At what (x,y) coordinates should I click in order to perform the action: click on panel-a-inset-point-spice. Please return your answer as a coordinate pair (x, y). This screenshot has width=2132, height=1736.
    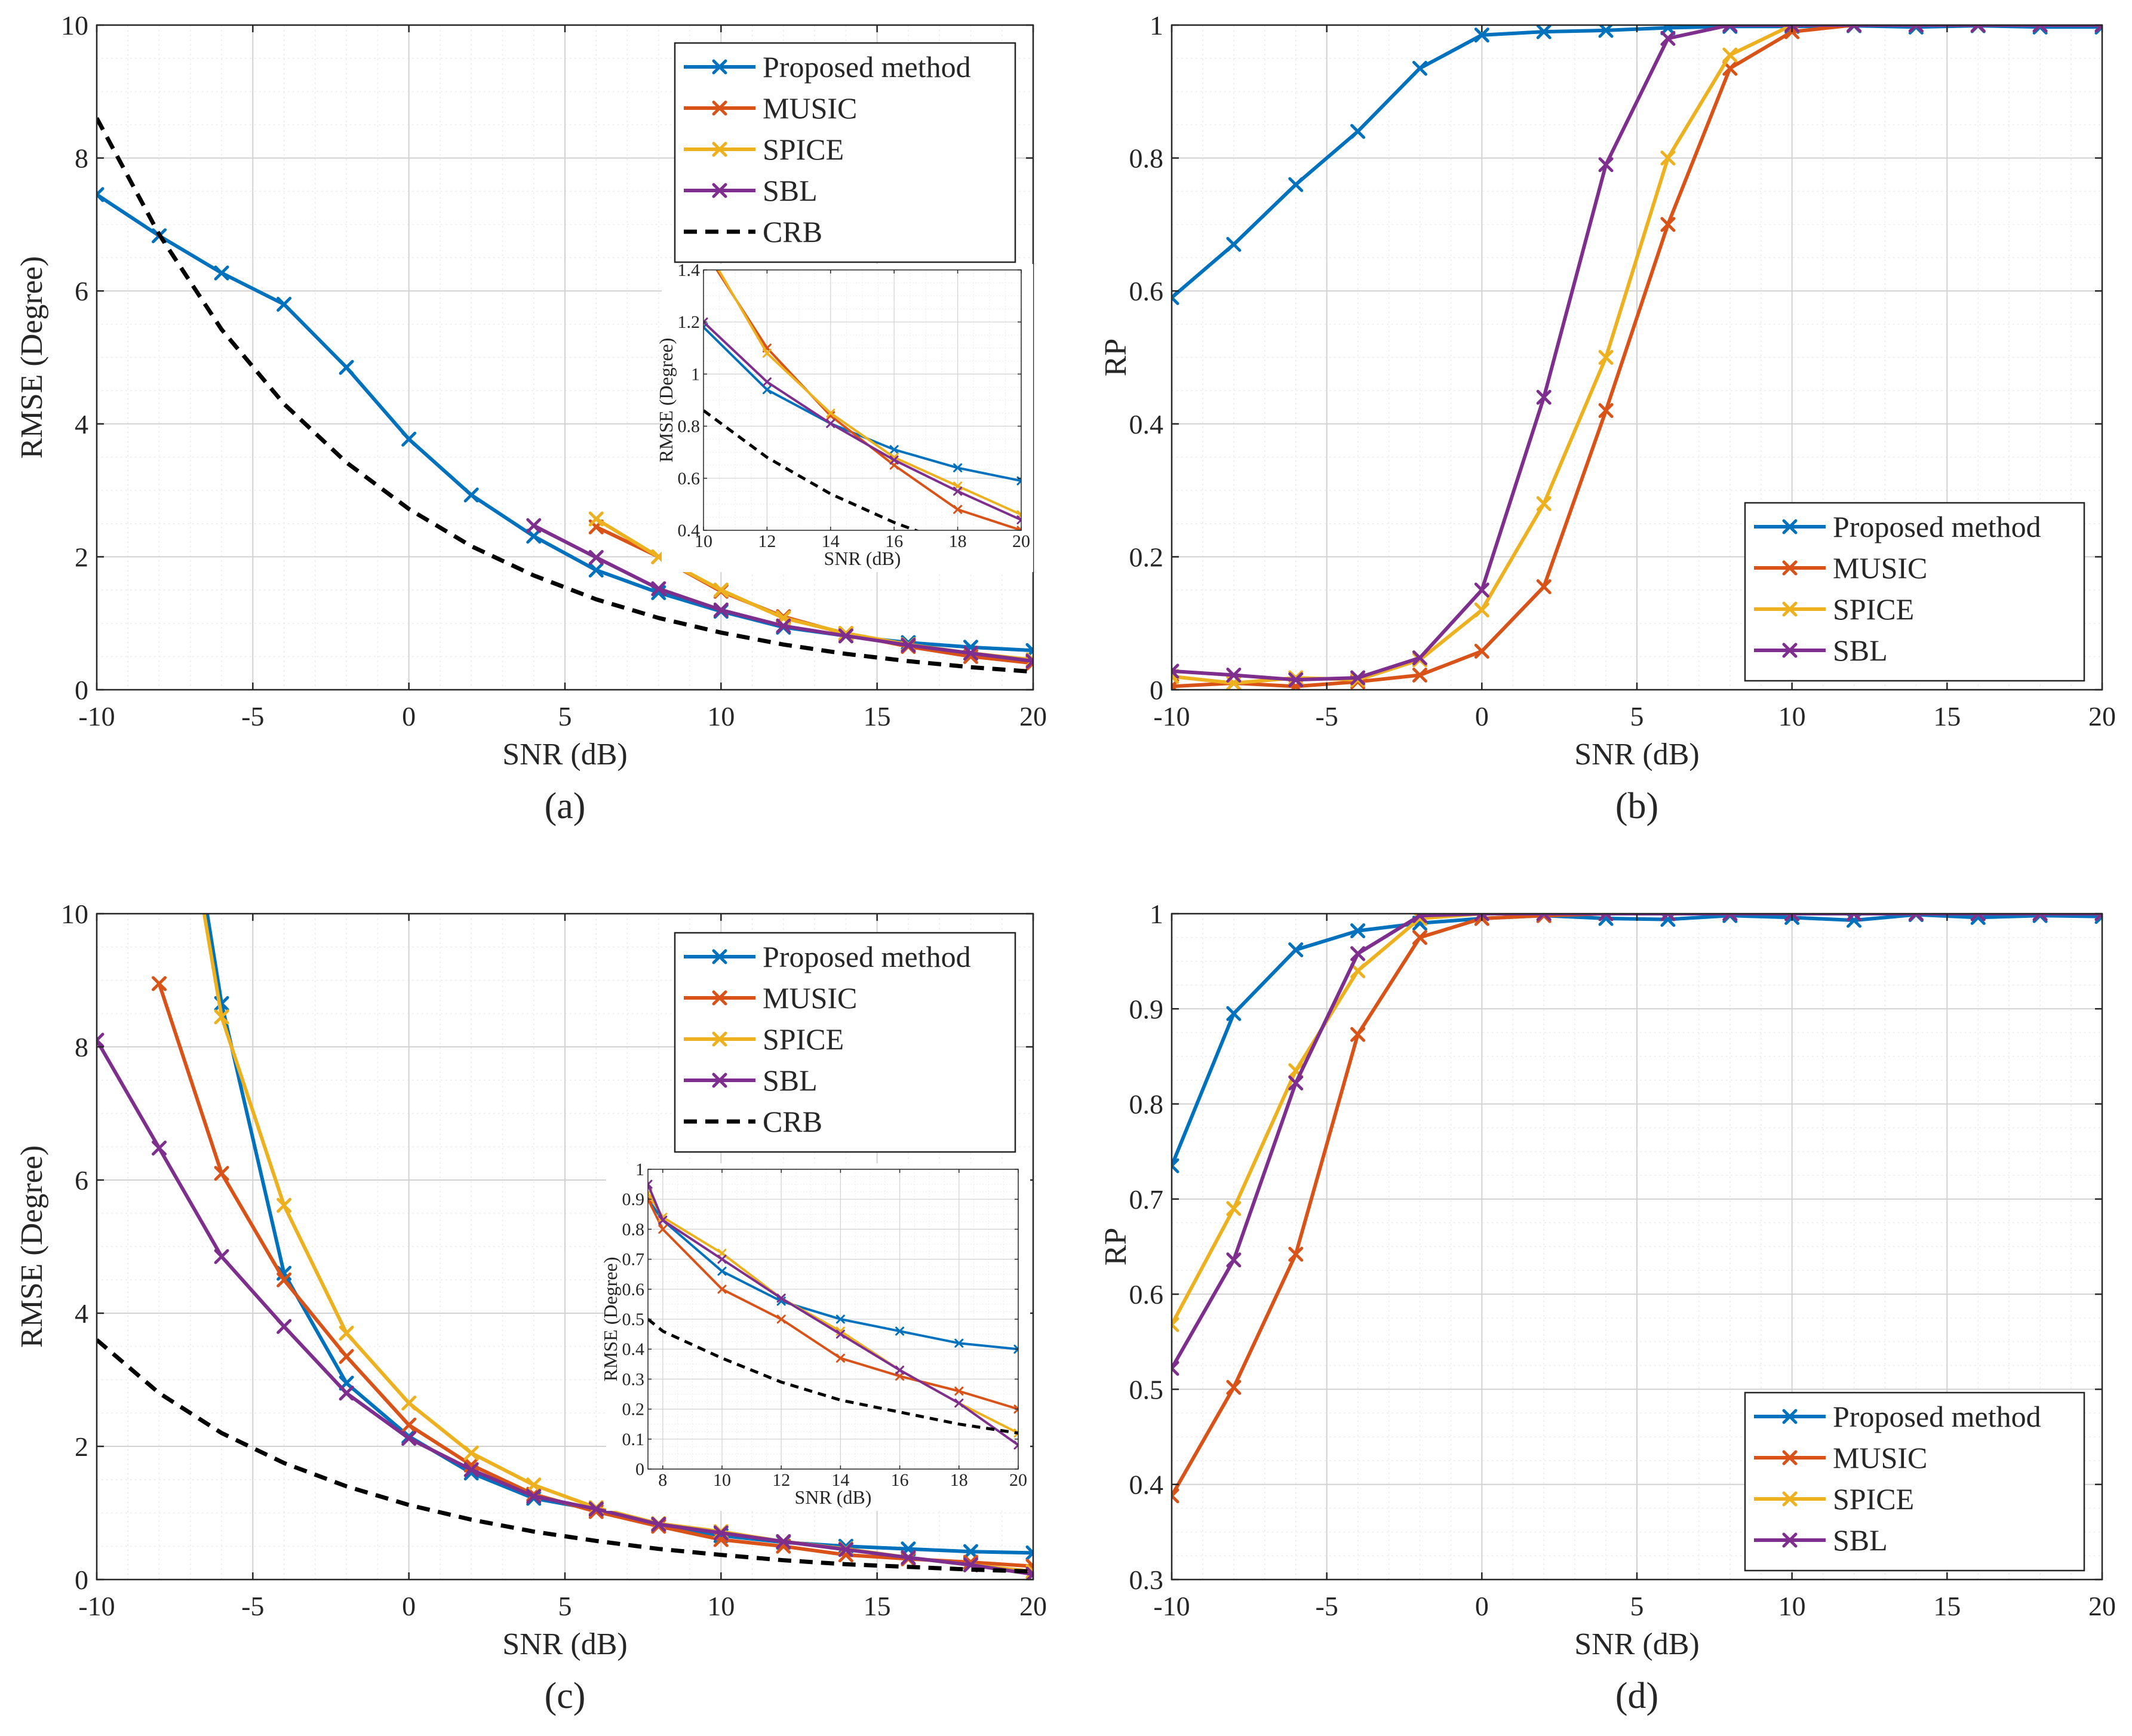
    Looking at the image, I should click on (830, 413).